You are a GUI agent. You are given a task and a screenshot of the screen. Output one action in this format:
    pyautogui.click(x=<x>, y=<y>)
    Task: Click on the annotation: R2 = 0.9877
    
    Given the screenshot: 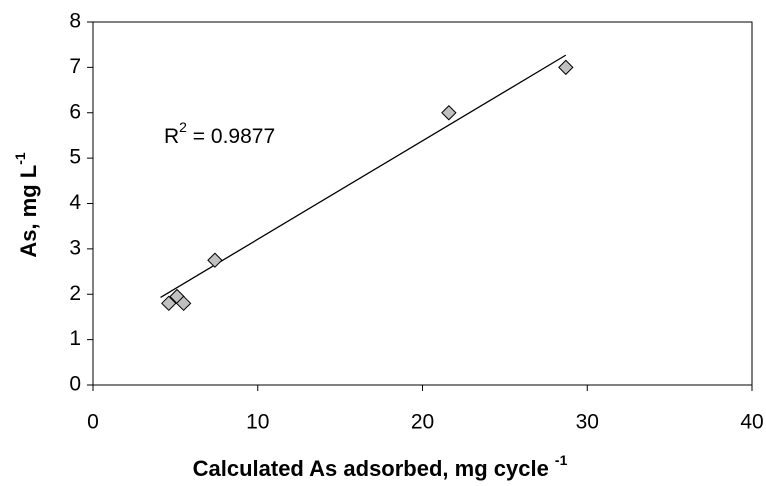 What is the action you would take?
    pyautogui.click(x=219, y=133)
    